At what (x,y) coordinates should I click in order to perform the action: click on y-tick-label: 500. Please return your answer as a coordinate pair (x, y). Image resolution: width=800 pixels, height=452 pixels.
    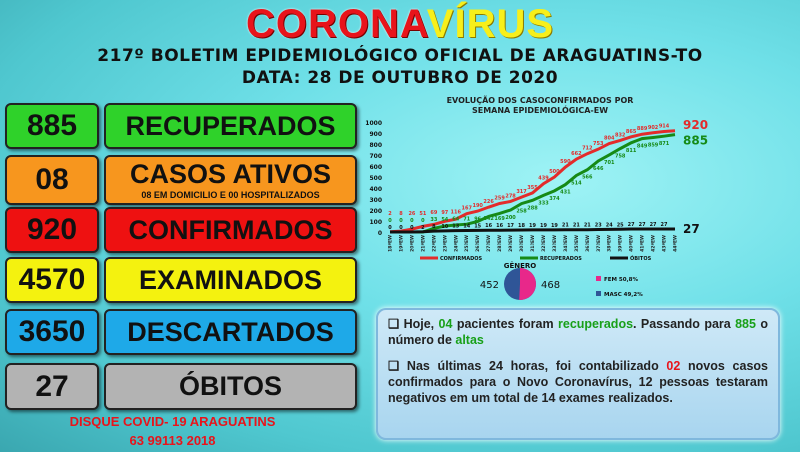
    Looking at the image, I should click on (375, 178).